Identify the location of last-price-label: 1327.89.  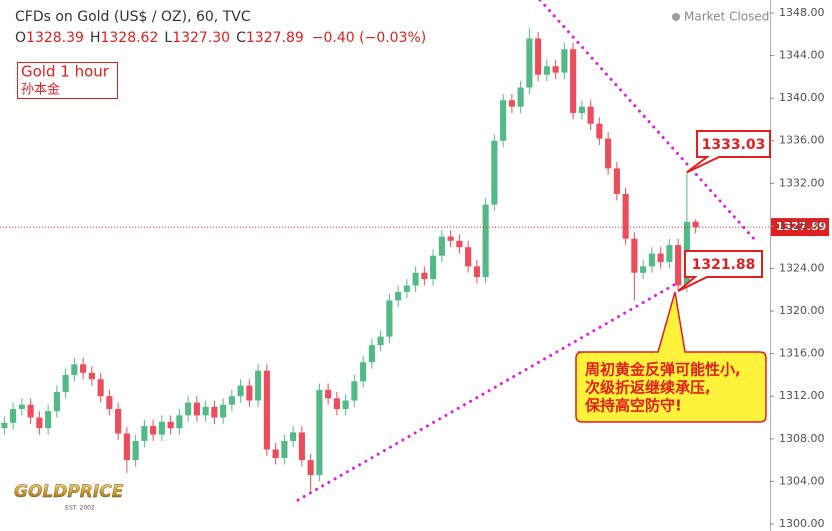
(801, 226).